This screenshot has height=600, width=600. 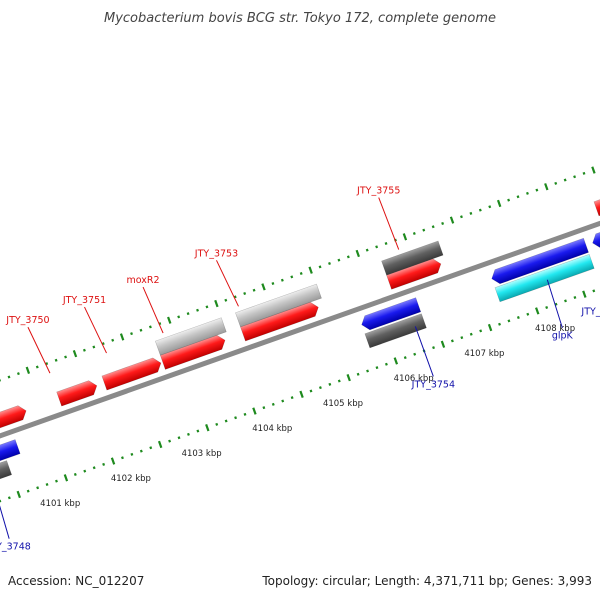 What do you see at coordinates (343, 404) in the screenshot?
I see `scale-tick-label: 4105 kbp` at bounding box center [343, 404].